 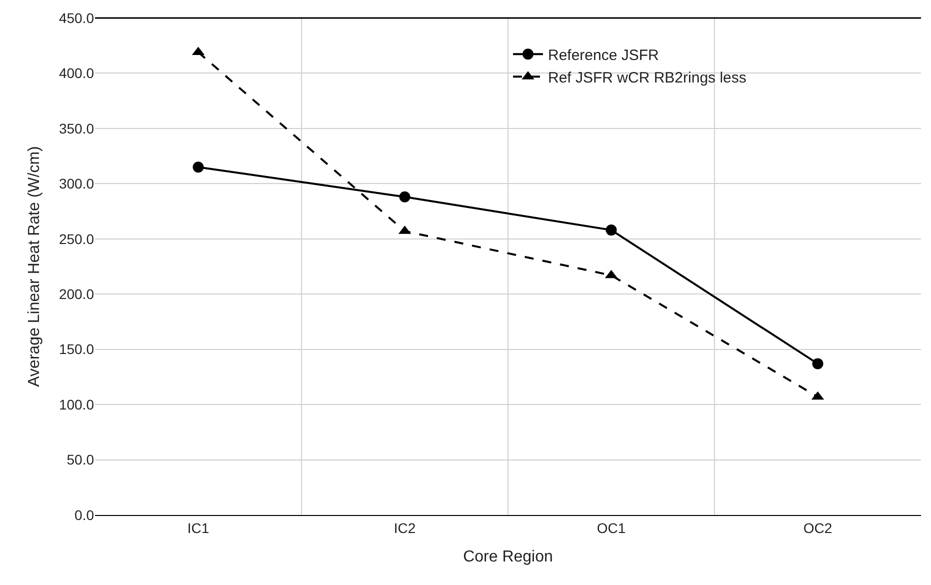 What do you see at coordinates (76, 349) in the screenshot?
I see `y-tick-label: 150.0` at bounding box center [76, 349].